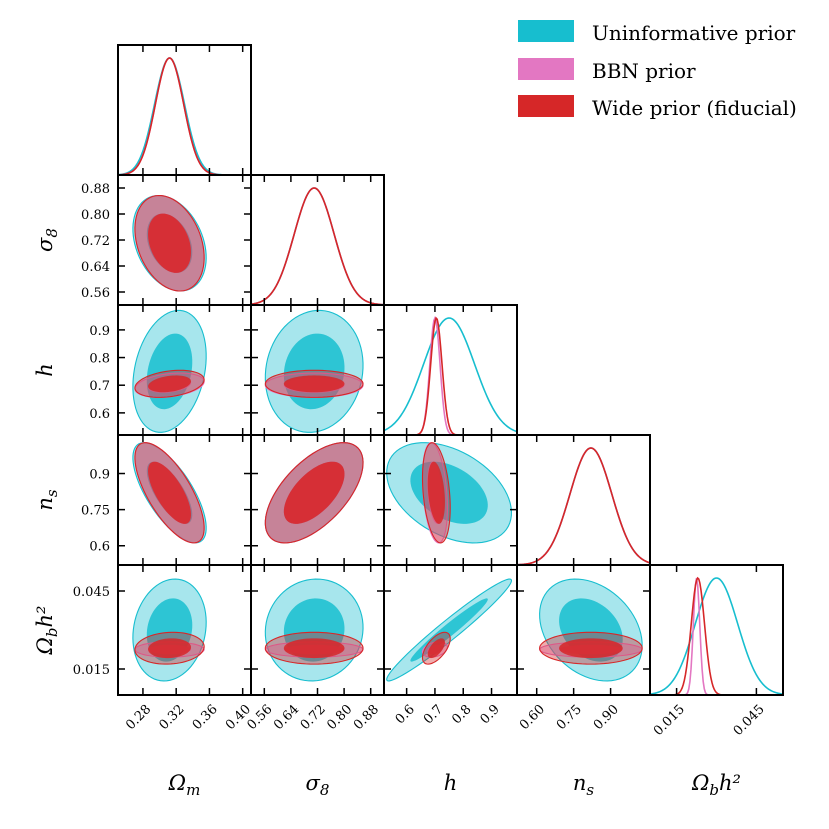 Image resolution: width=829 pixels, height=829 pixels. What do you see at coordinates (193, 790) in the screenshot?
I see `axis-label-sub: m` at bounding box center [193, 790].